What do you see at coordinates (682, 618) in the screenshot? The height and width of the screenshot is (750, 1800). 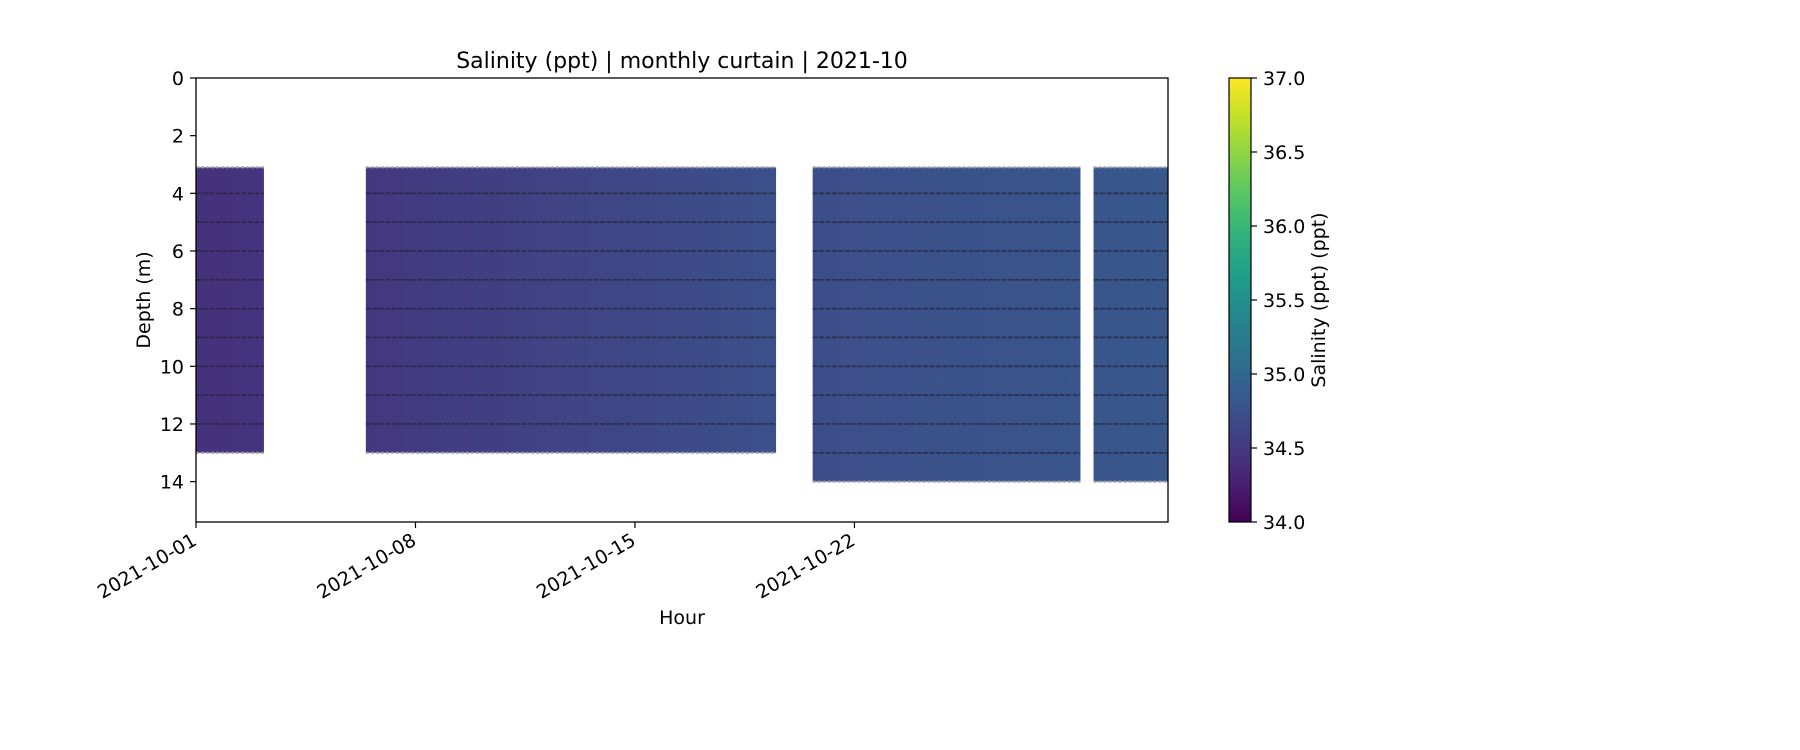 I see `x-axis-label: Hour` at bounding box center [682, 618].